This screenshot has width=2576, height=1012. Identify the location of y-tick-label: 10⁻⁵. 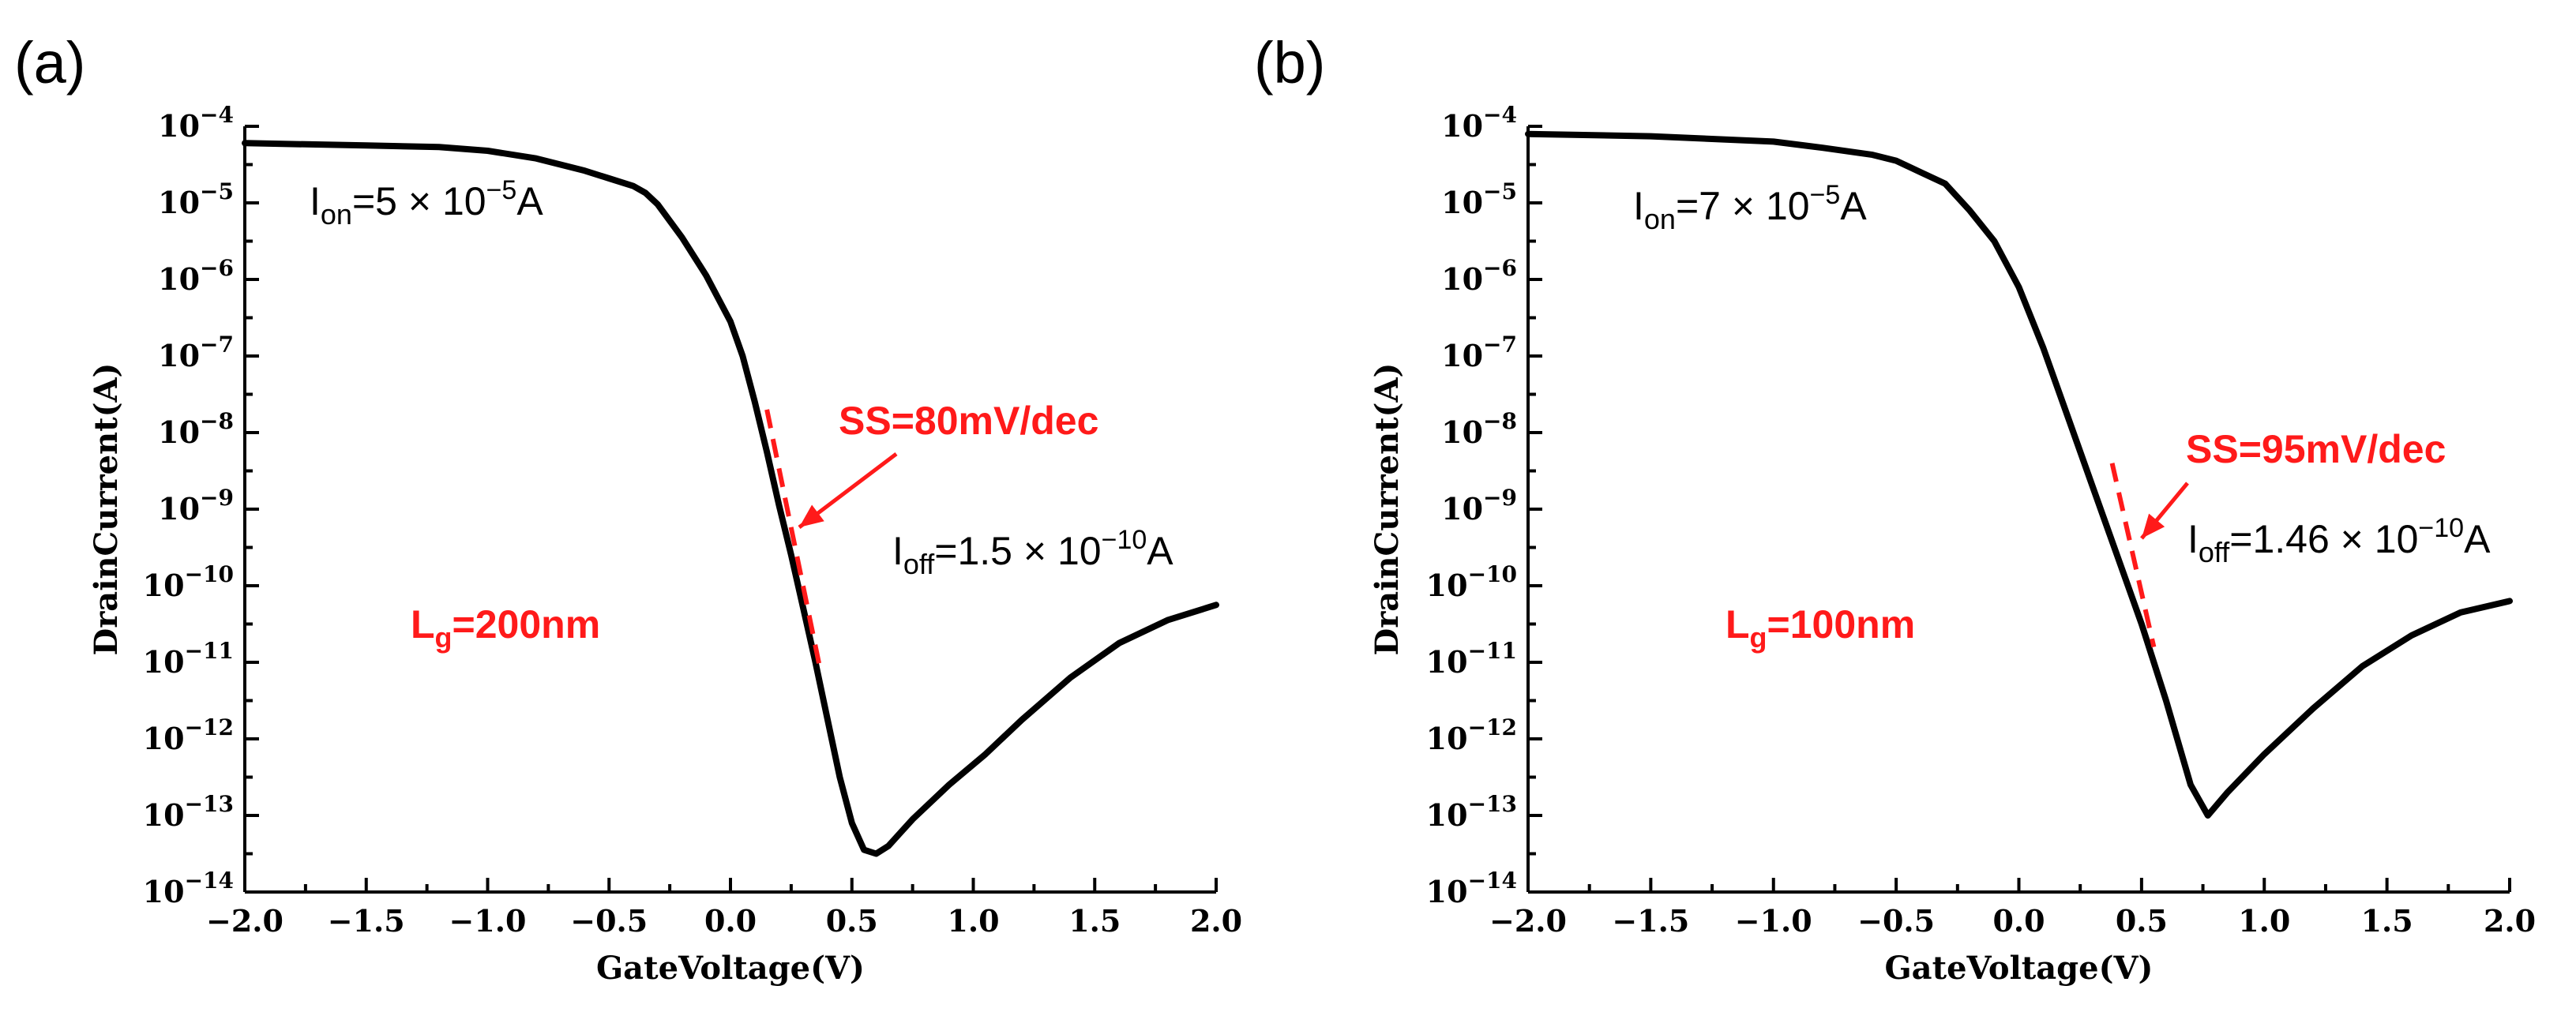
(196, 199).